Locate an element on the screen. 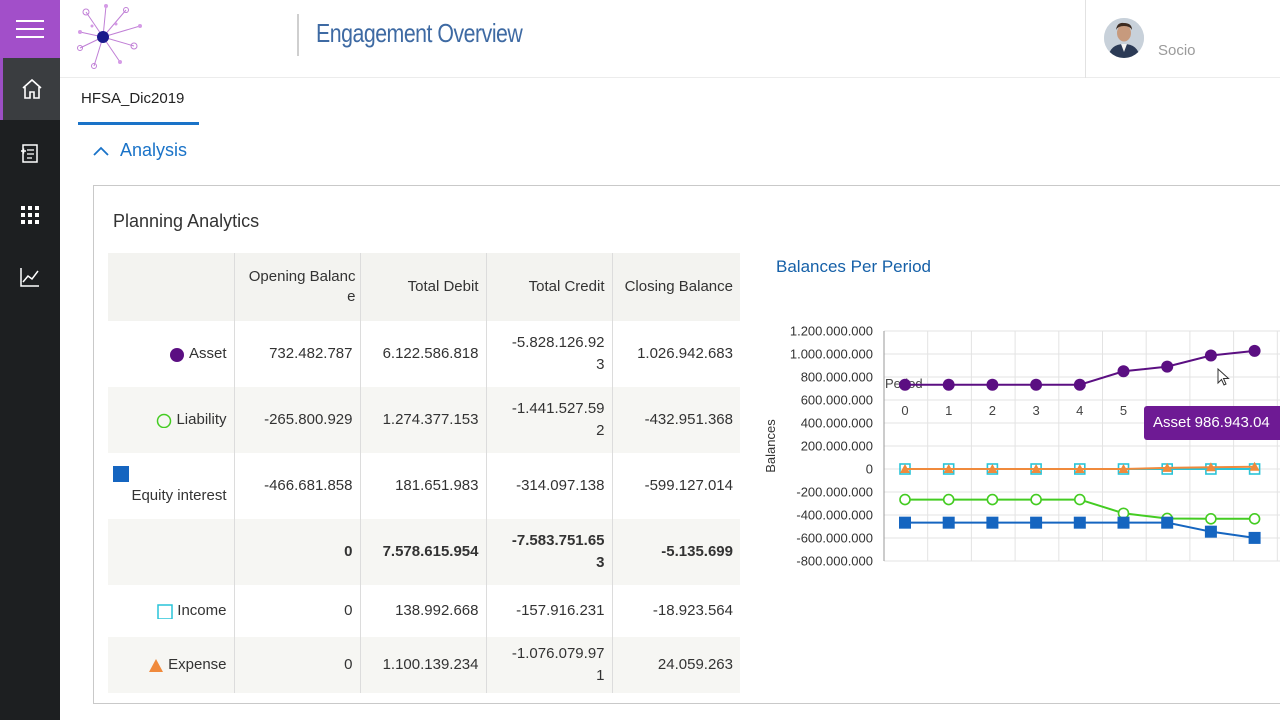  account-name: Income is located at coordinates (202, 610).